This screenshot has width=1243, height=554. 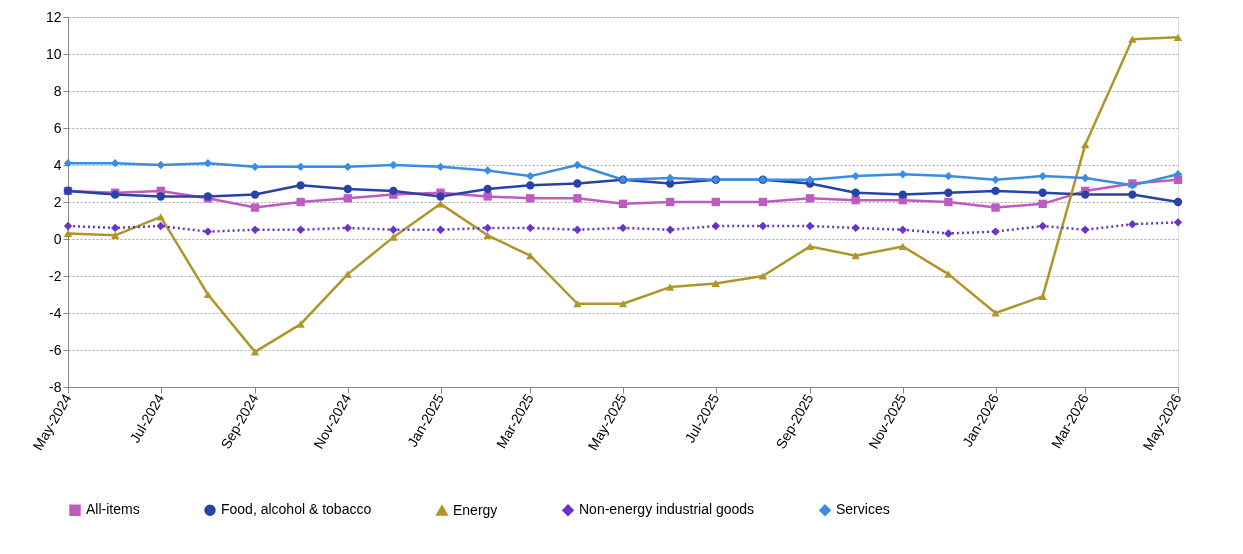 What do you see at coordinates (57, 127) in the screenshot?
I see `y-tick-label: 6` at bounding box center [57, 127].